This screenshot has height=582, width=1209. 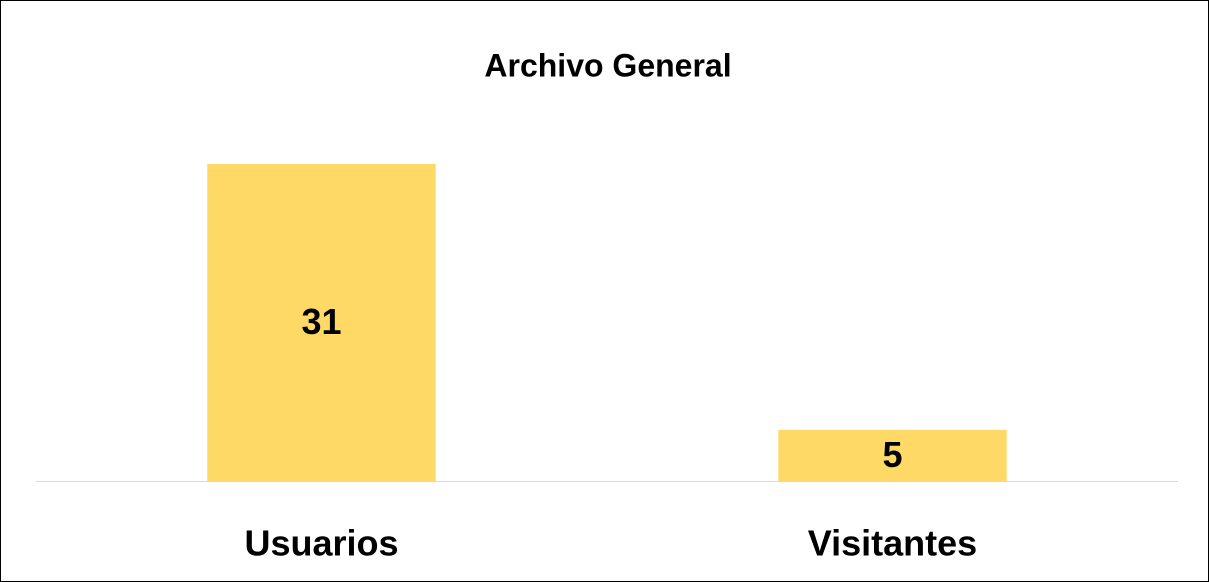 I want to click on x-tick-label: Usuarios, so click(x=321, y=543).